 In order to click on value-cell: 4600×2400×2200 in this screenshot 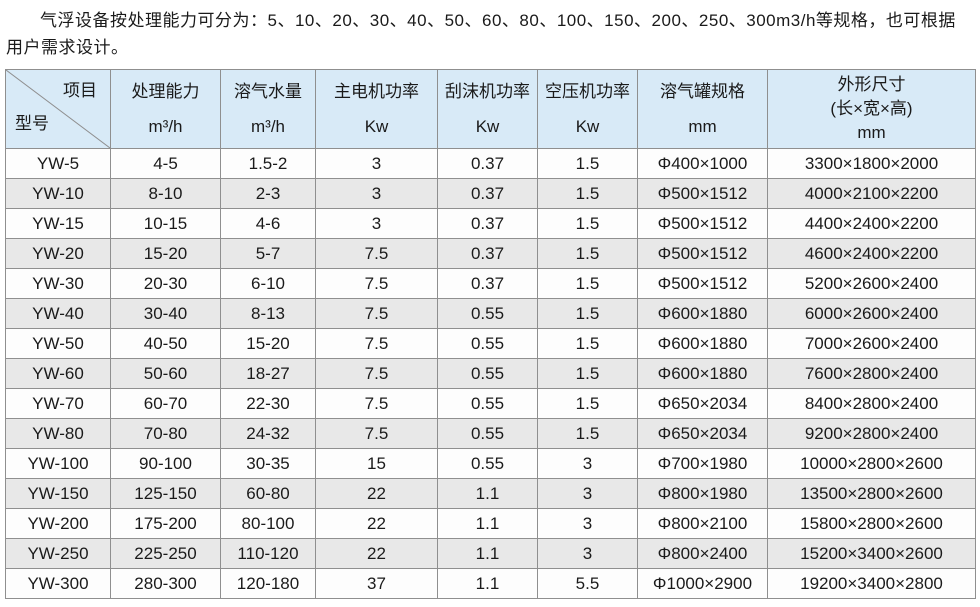, I will do `click(871, 253)`.